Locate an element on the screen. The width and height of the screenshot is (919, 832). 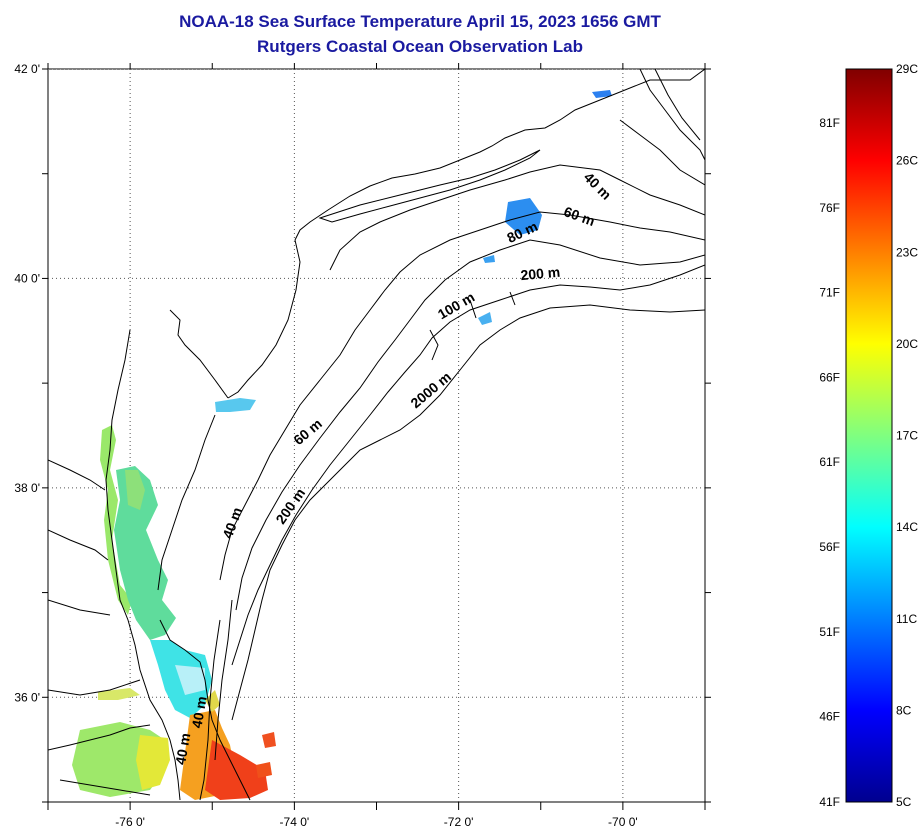
colorbar-fahrenheit-label: 46F is located at coordinates (829, 717).